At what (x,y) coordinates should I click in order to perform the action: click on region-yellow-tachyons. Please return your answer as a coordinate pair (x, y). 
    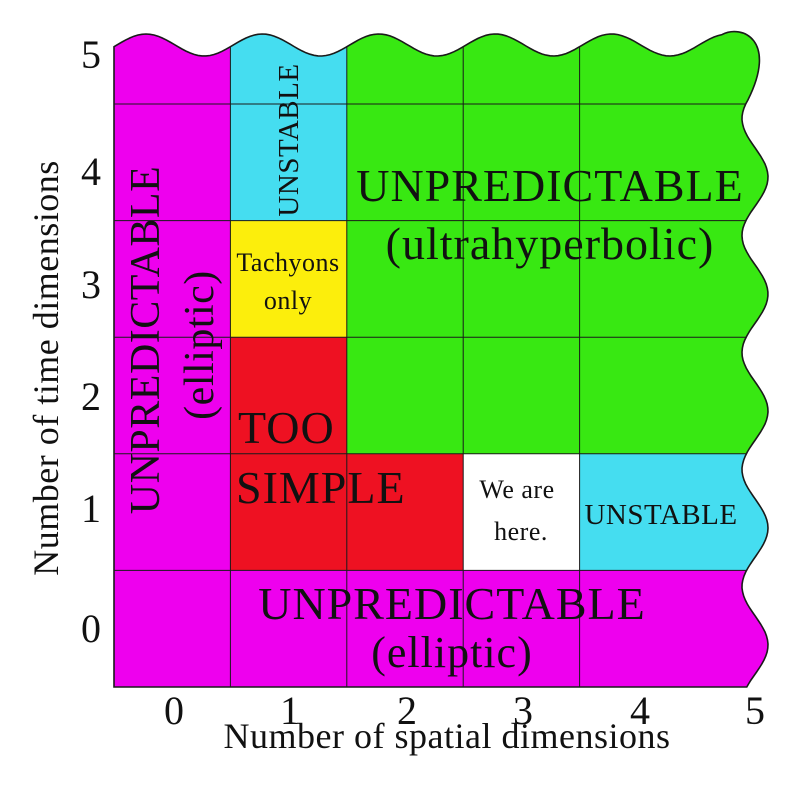
    Looking at the image, I should click on (288, 279).